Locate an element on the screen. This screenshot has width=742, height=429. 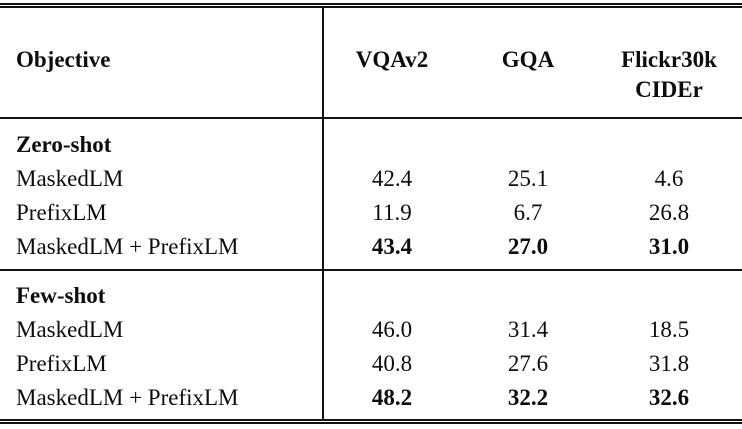
cell-flickr30k: 31.0 is located at coordinates (669, 246).